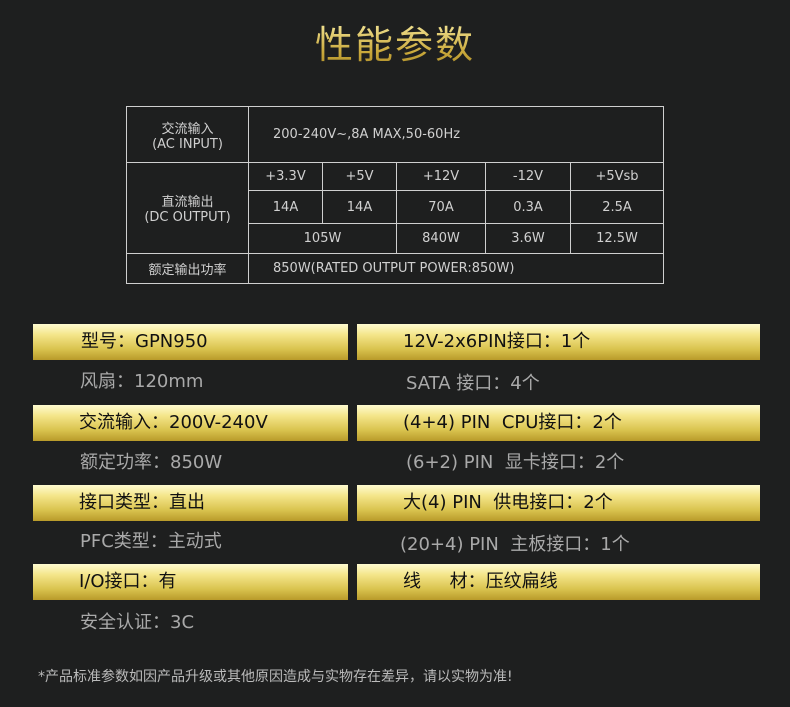  Describe the element at coordinates (473, 383) in the screenshot. I see `spec-item: SATA 接口：4个` at that location.